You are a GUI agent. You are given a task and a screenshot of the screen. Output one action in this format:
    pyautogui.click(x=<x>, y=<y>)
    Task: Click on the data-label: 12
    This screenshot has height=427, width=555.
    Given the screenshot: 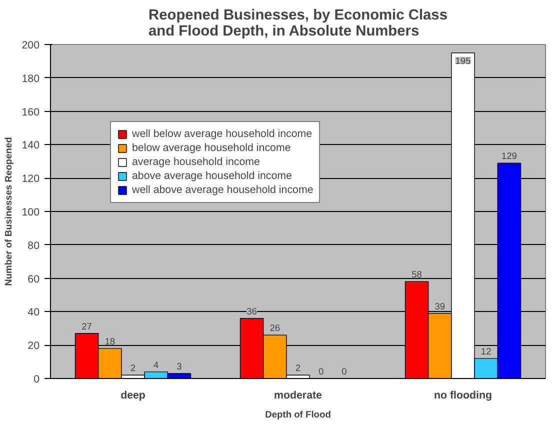 What is the action you would take?
    pyautogui.click(x=486, y=351)
    